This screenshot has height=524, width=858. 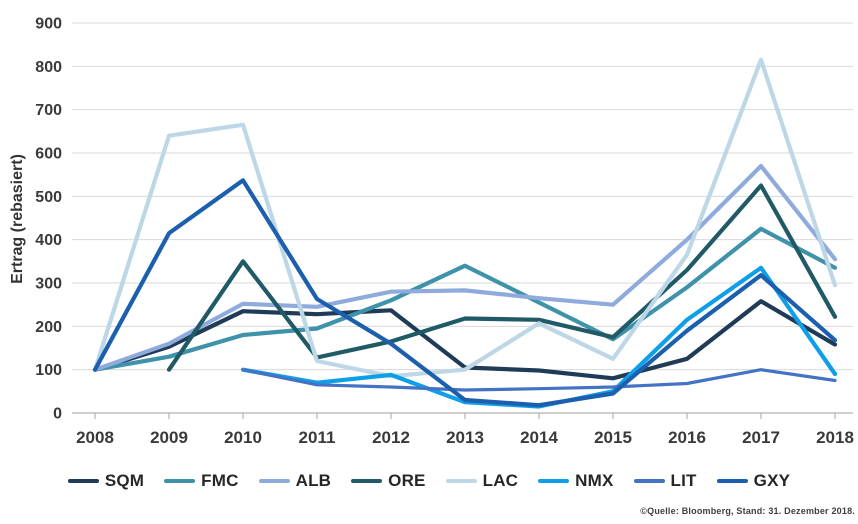 I want to click on y-tick-label: 600, so click(x=48, y=154).